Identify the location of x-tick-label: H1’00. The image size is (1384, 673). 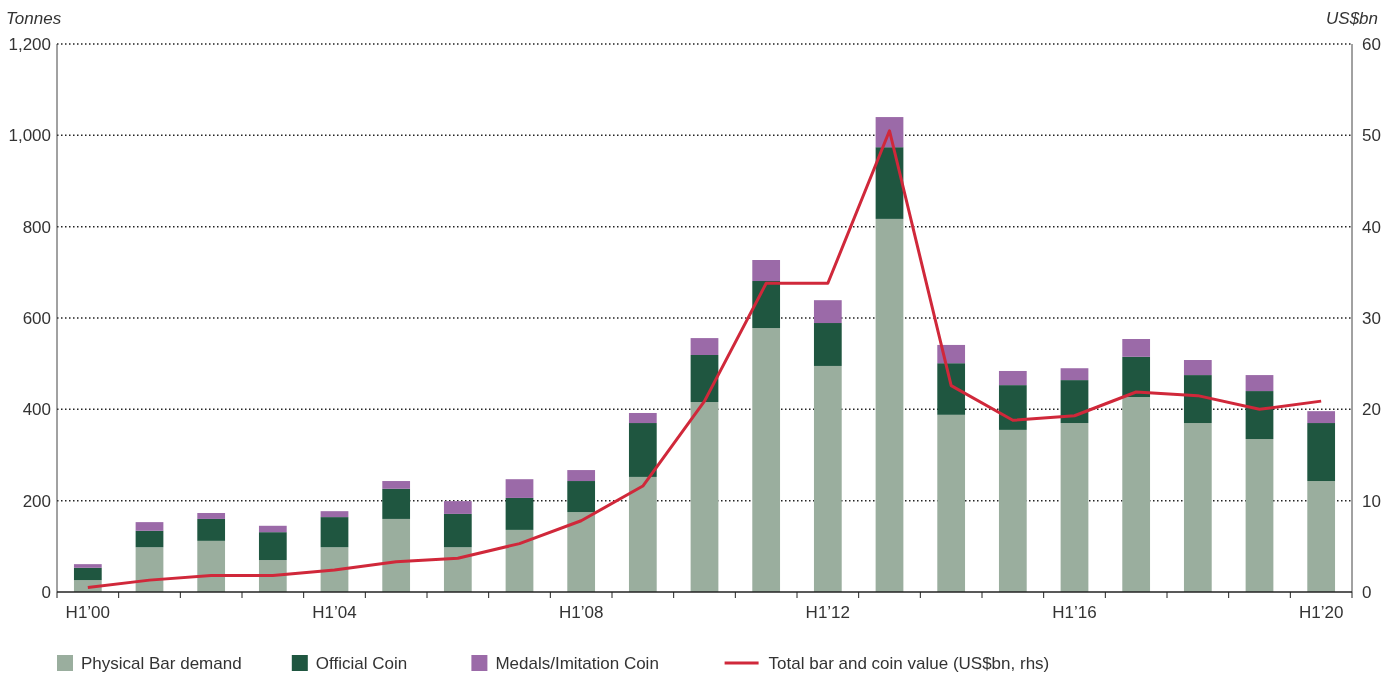
(88, 612).